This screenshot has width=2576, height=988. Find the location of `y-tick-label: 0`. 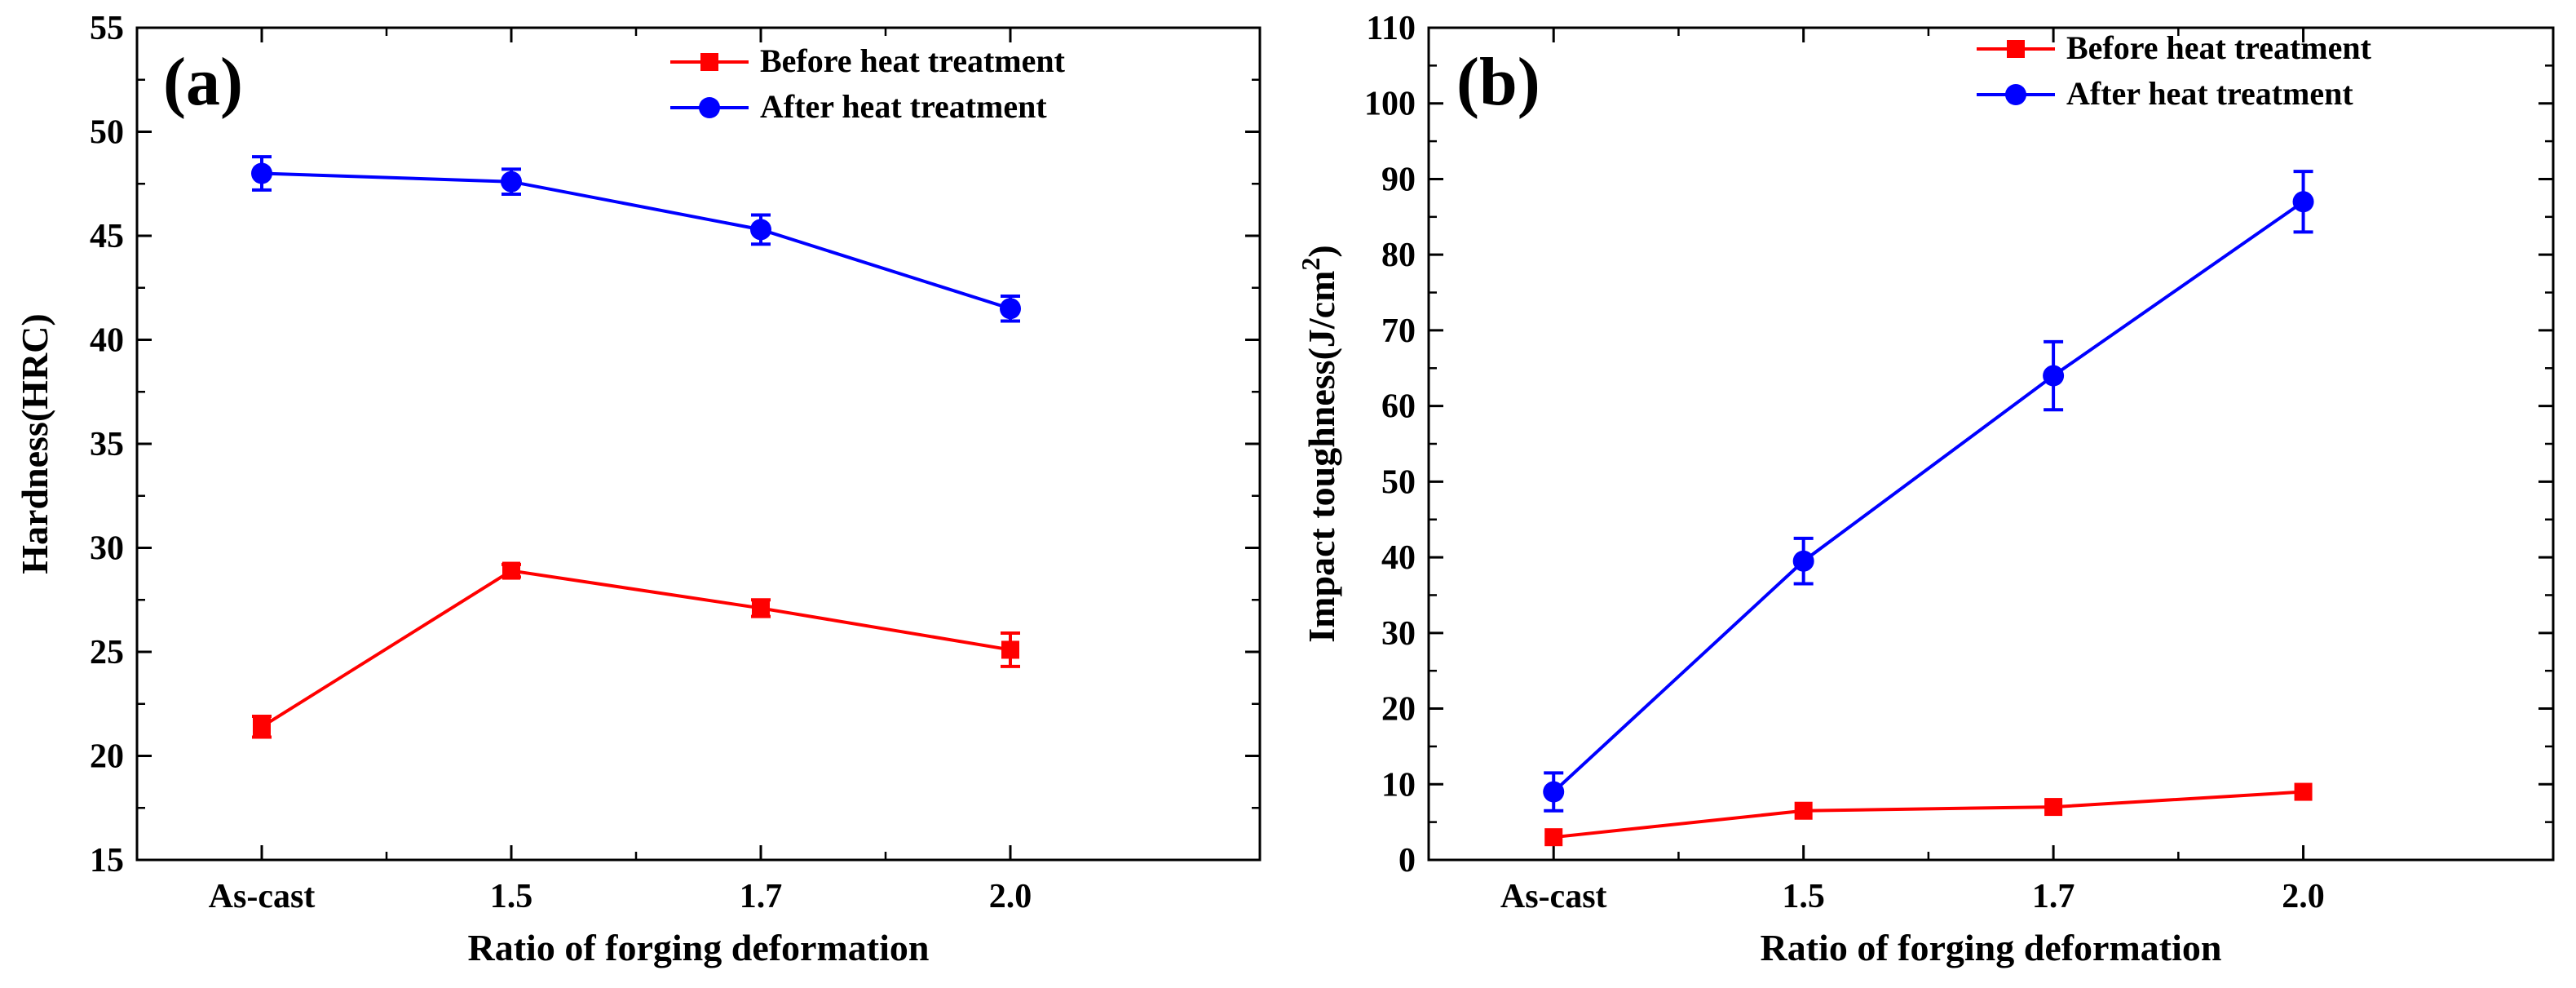

y-tick-label: 0 is located at coordinates (1407, 860).